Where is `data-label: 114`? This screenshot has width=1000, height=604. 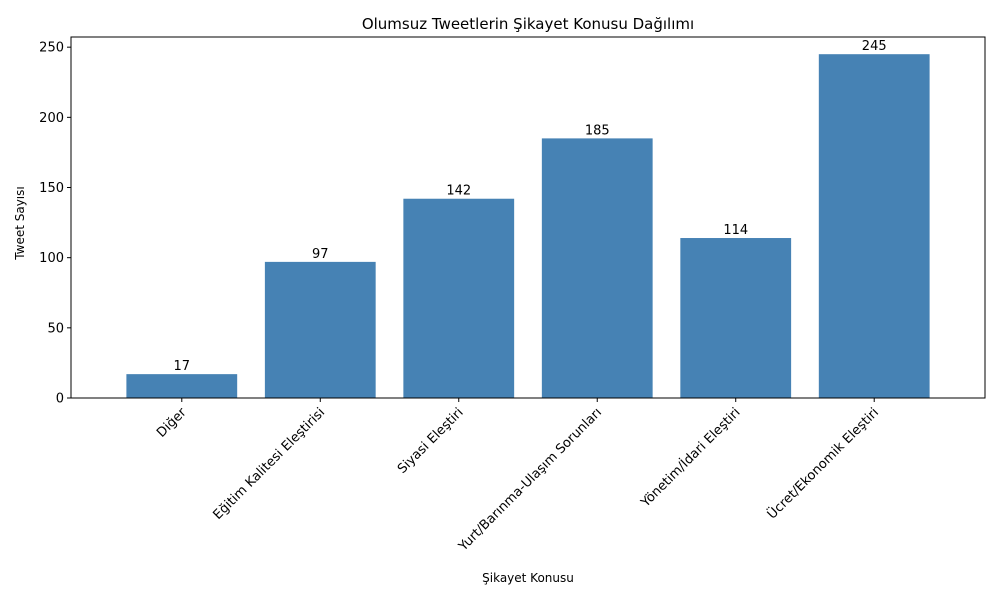 data-label: 114 is located at coordinates (735, 230).